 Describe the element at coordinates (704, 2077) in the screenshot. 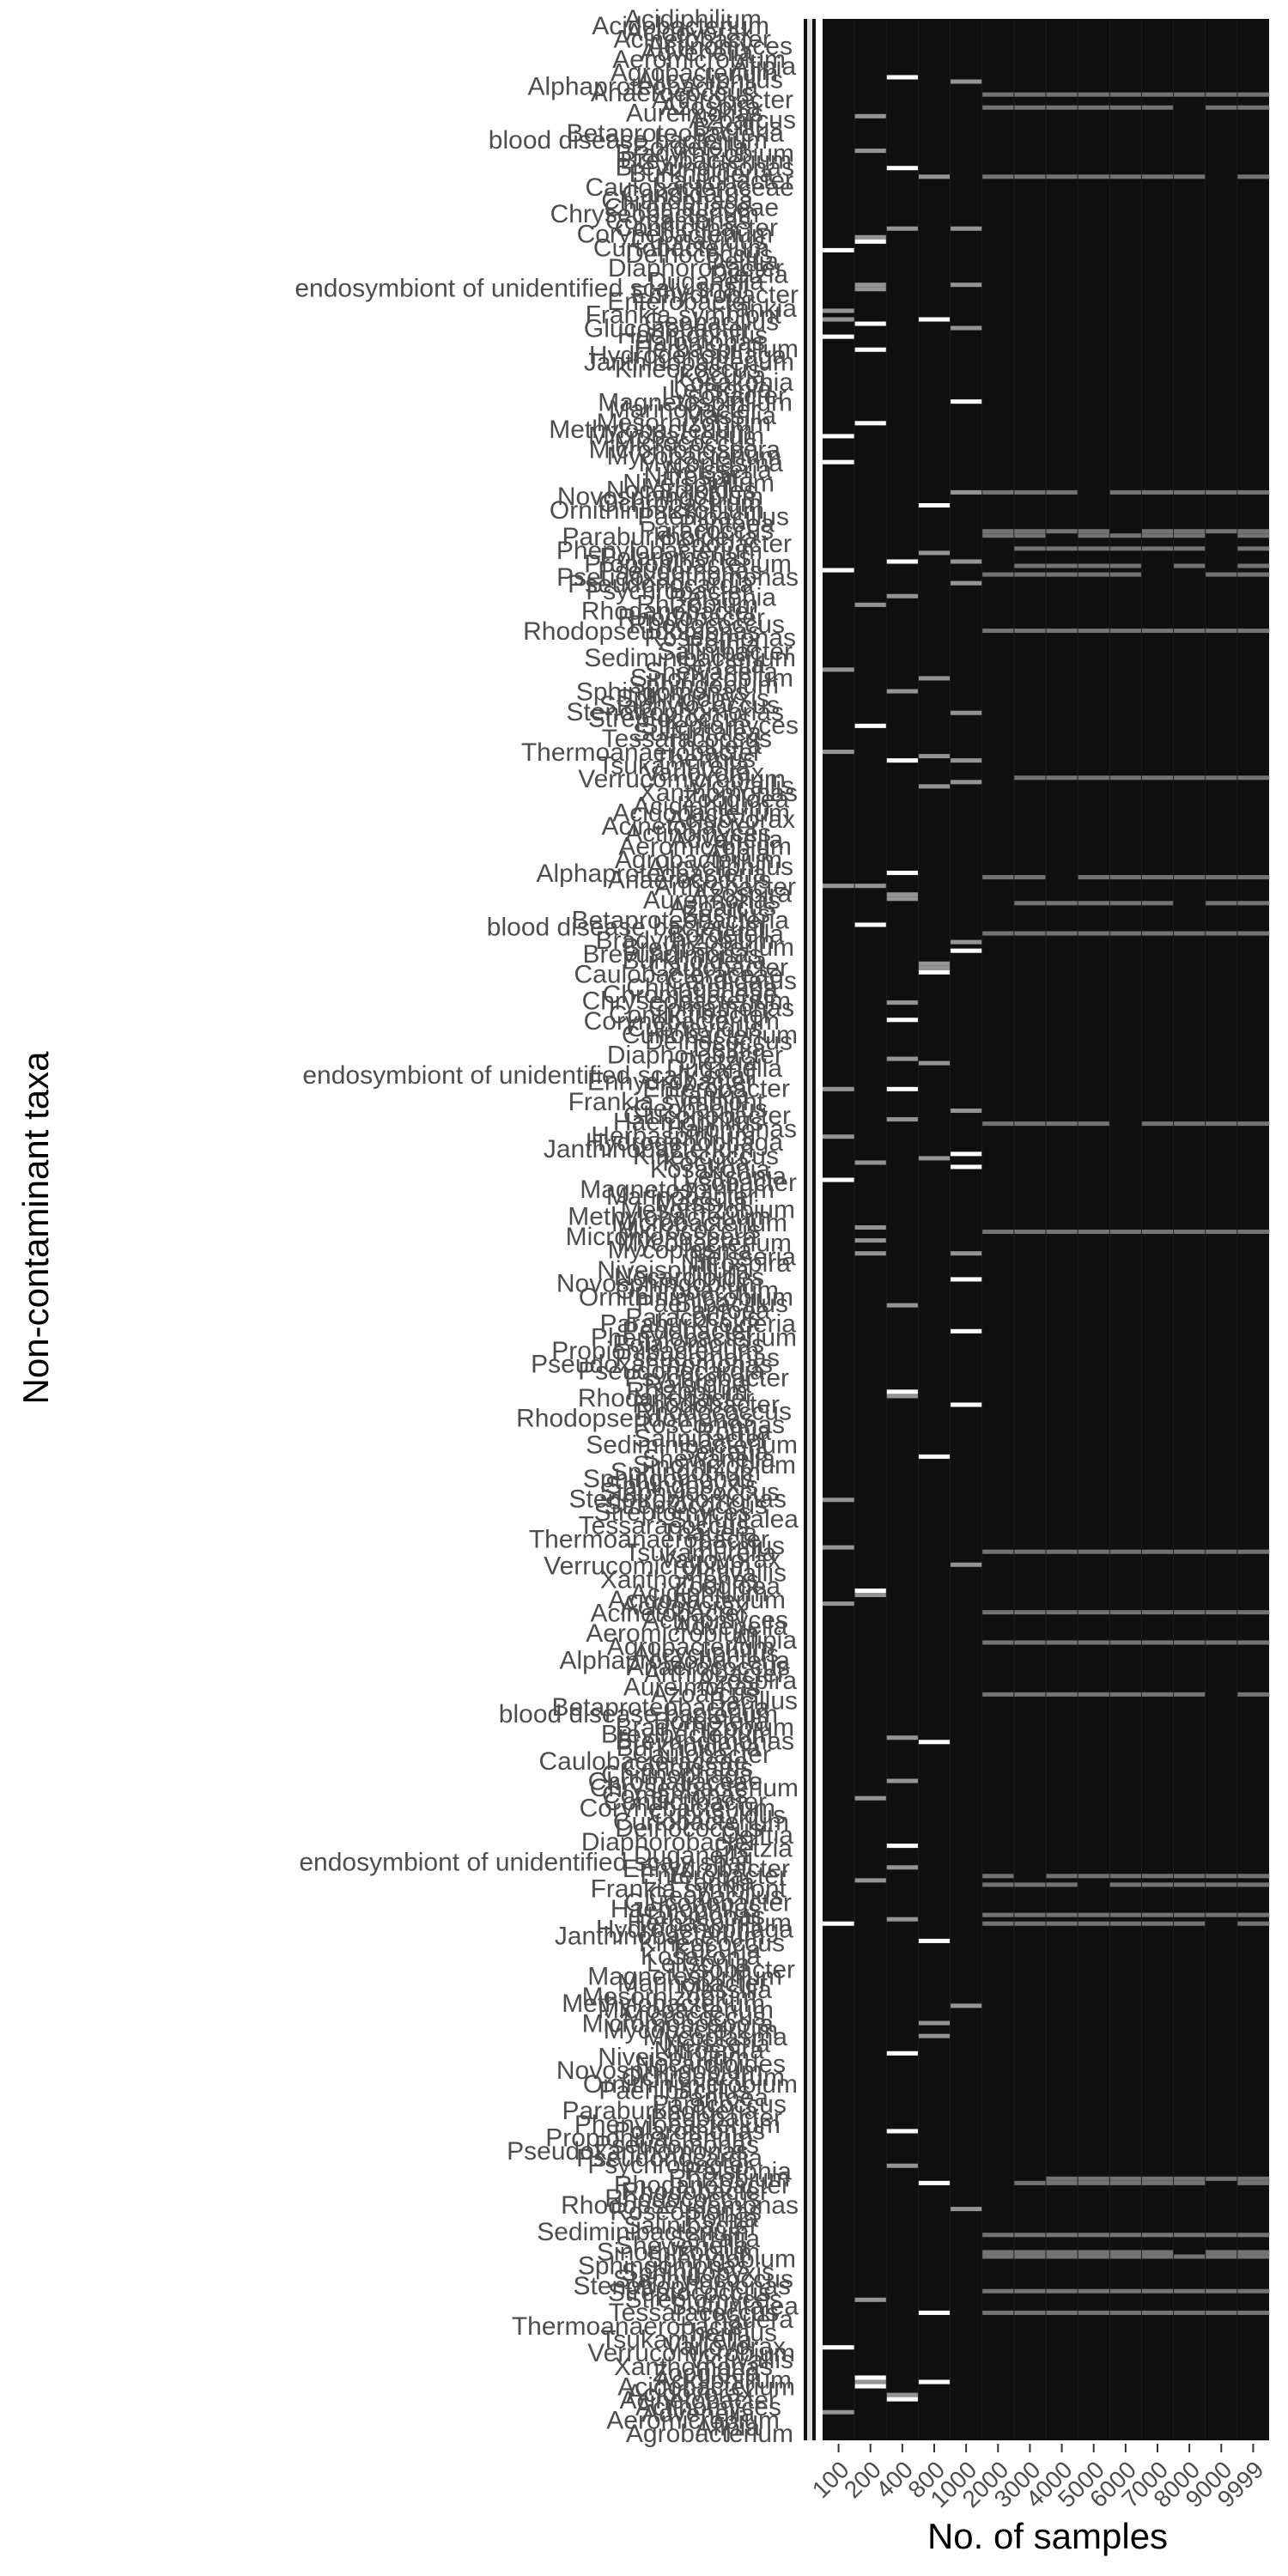

I see `y-tick-label: Ochrobactrum` at that location.